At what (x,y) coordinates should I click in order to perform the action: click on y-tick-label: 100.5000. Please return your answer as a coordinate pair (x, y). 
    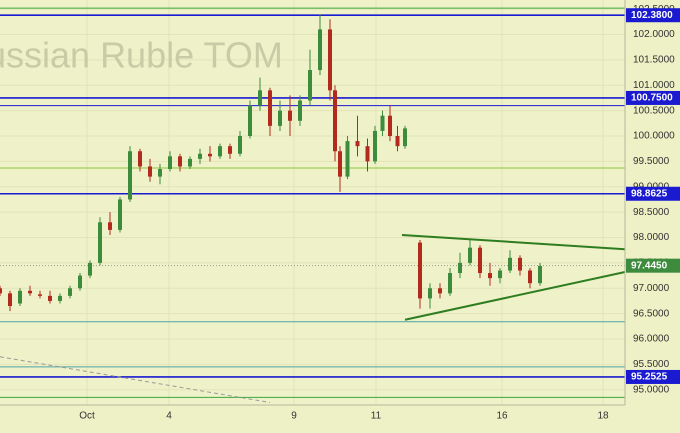
    Looking at the image, I should click on (654, 110).